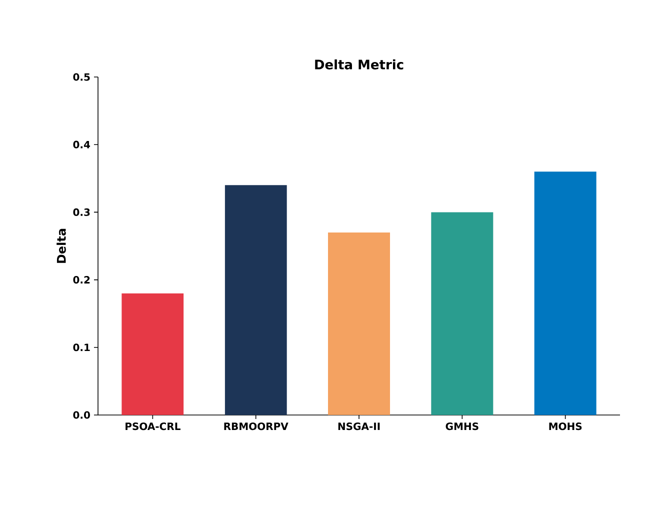  What do you see at coordinates (81, 348) in the screenshot?
I see `y-tick-label: 0.1` at bounding box center [81, 348].